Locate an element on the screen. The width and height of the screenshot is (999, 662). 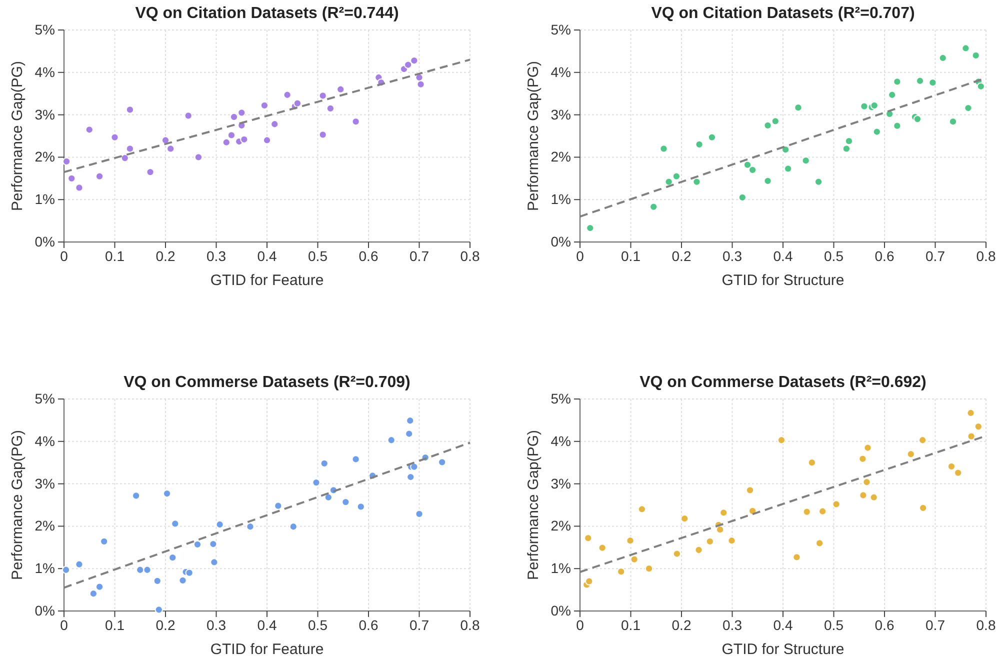
x-axis-title: GTID for Feature is located at coordinates (267, 280).